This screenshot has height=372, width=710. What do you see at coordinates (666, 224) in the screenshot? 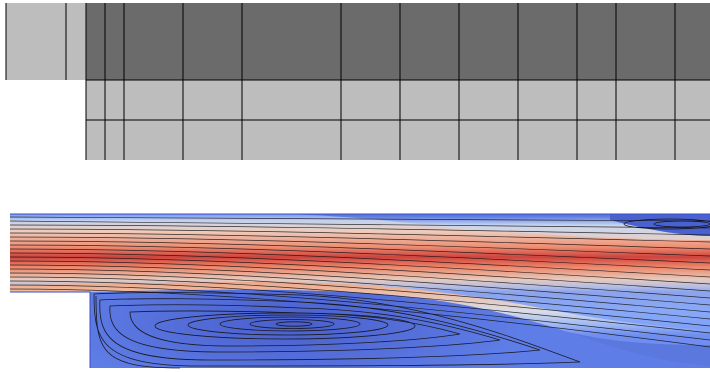
I see `upper-corner-eddy` at bounding box center [666, 224].